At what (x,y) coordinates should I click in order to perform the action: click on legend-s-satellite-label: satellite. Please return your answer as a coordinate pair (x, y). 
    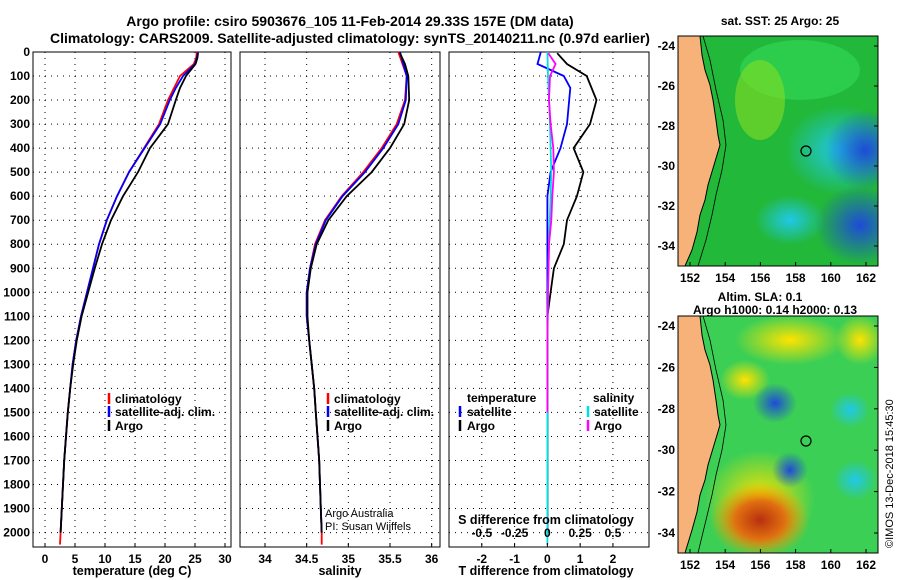
    Looking at the image, I should click on (616, 412).